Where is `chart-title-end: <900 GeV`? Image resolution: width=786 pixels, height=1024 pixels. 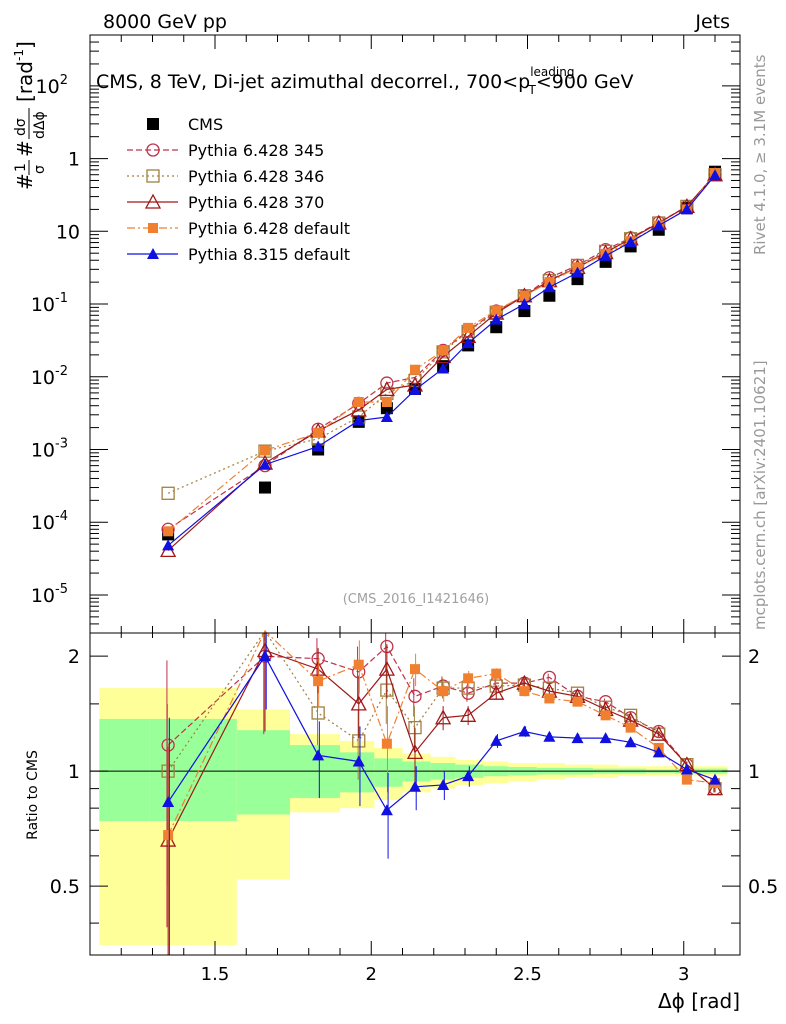 chart-title-end: <900 GeV is located at coordinates (585, 82).